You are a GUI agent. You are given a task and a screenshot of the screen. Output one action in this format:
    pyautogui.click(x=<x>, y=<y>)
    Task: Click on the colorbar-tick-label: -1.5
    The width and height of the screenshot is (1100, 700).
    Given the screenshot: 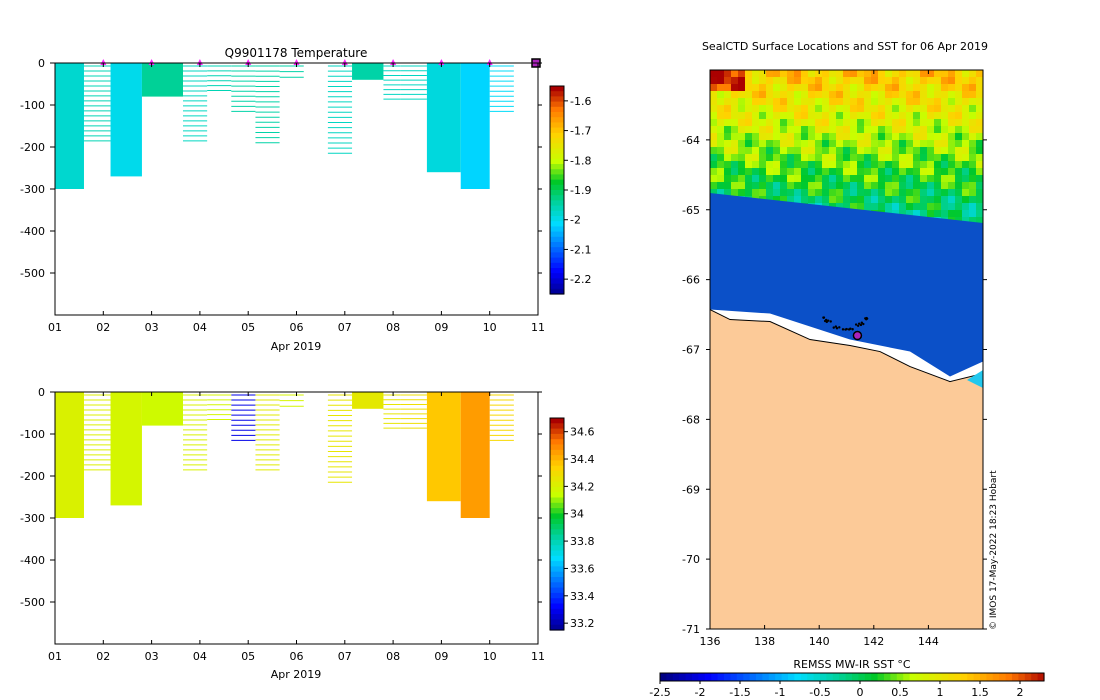 What is the action you would take?
    pyautogui.click(x=739, y=692)
    